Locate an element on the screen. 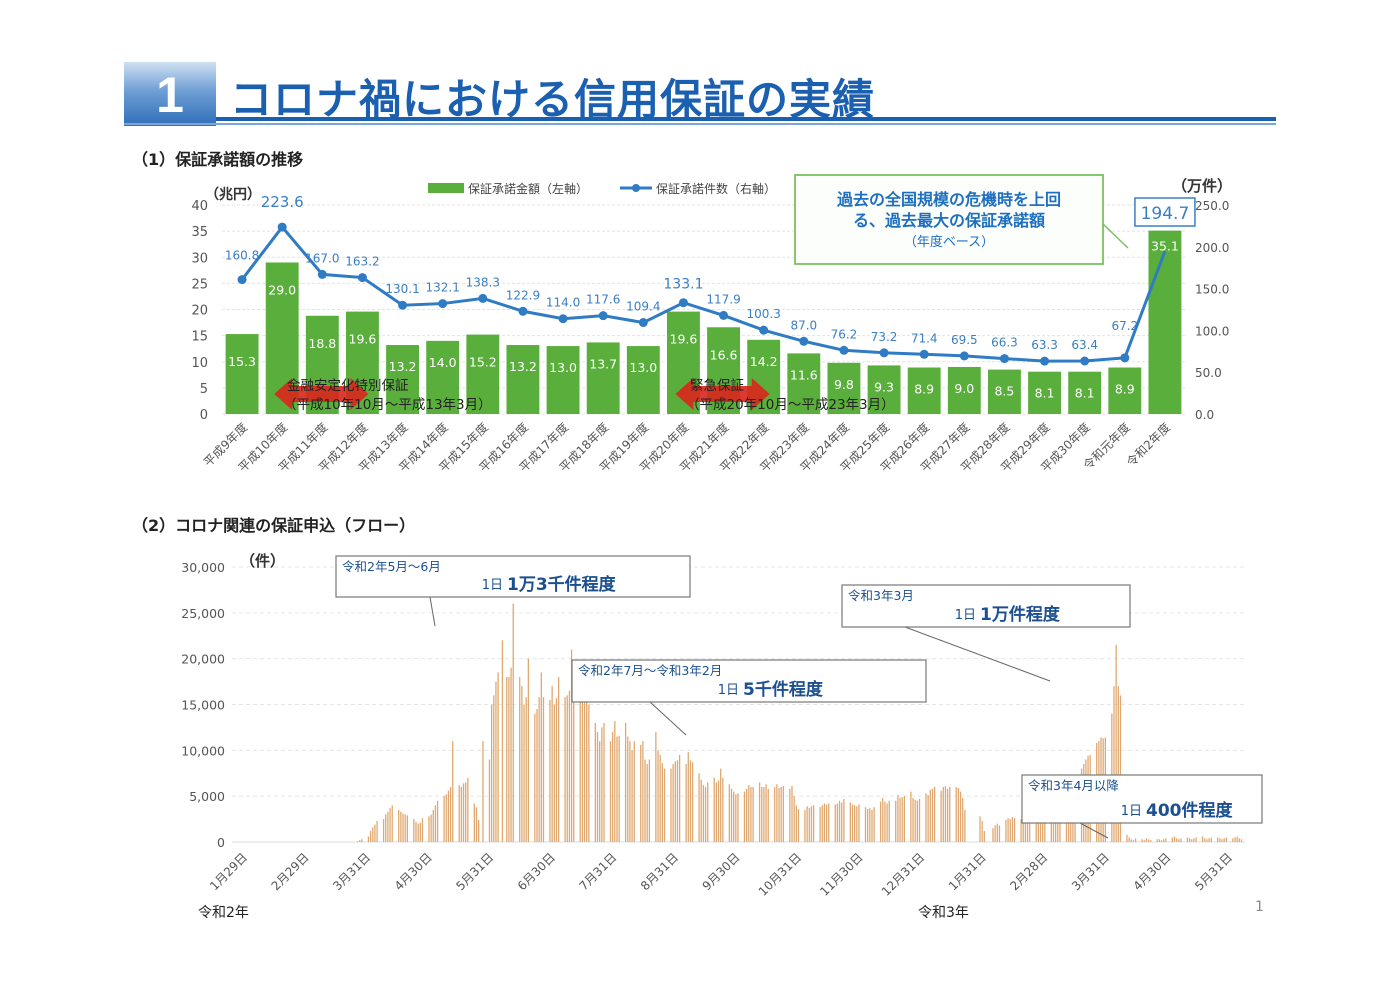  period-range: （平成20年10月～平成23年3月） is located at coordinates (790, 405).